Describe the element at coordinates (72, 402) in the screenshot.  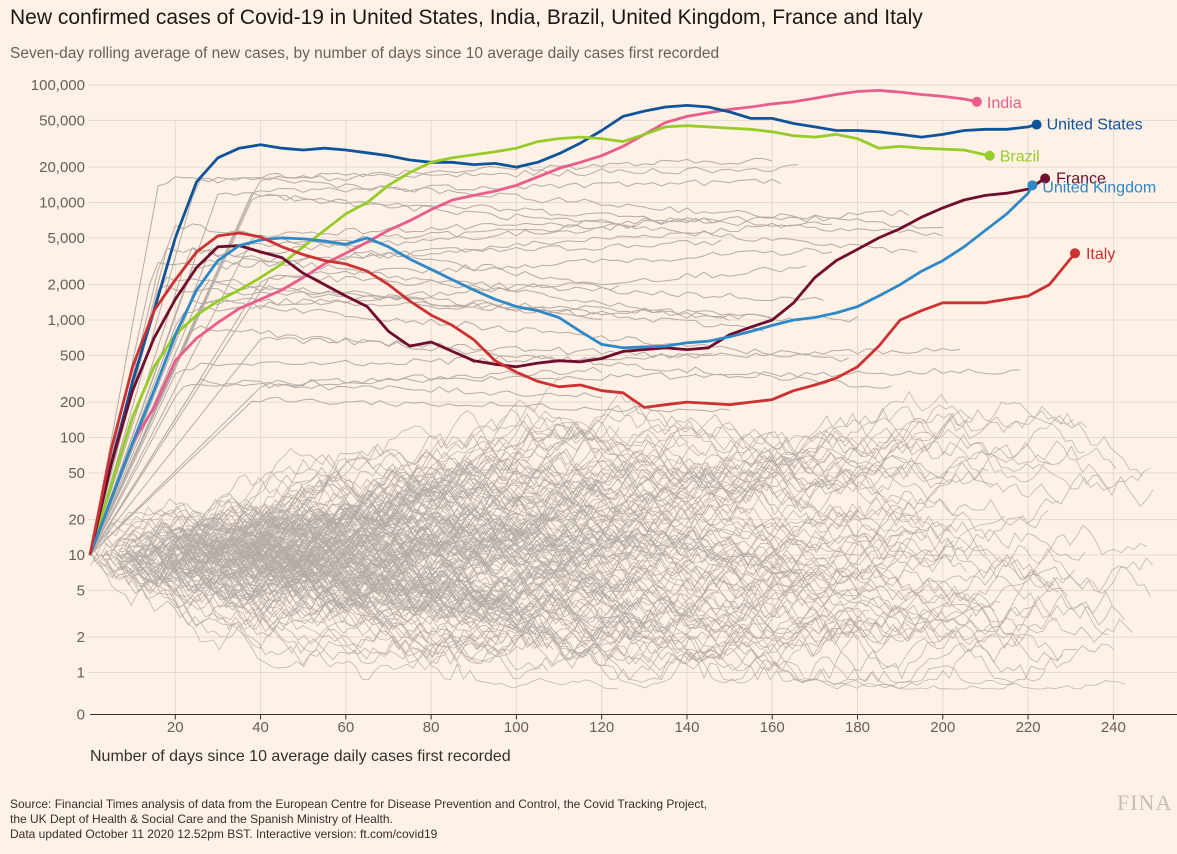
I see `y-tick-label: 200` at that location.